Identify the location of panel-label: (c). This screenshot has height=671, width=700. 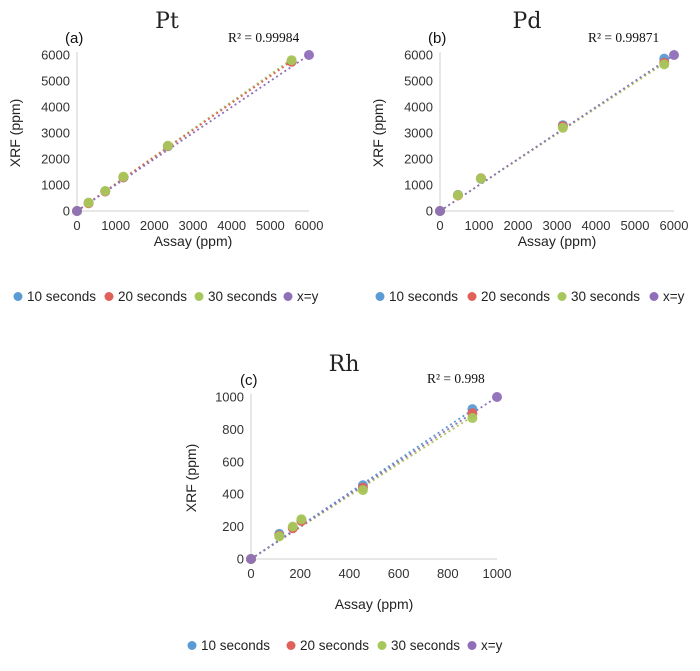
(249, 380).